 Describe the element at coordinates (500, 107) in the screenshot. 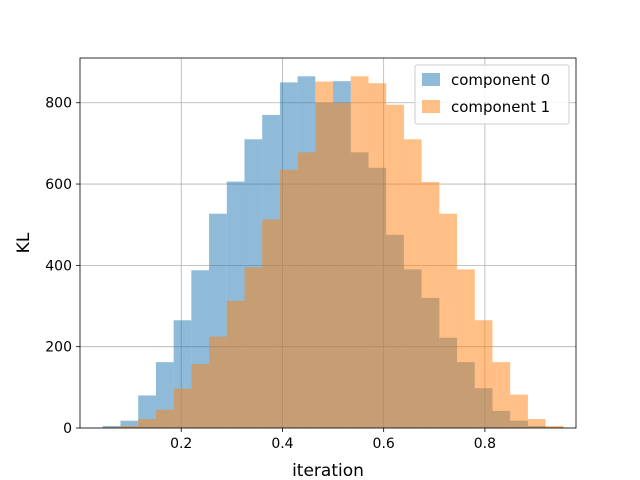

I see `legend-label-component-1: component 1` at that location.